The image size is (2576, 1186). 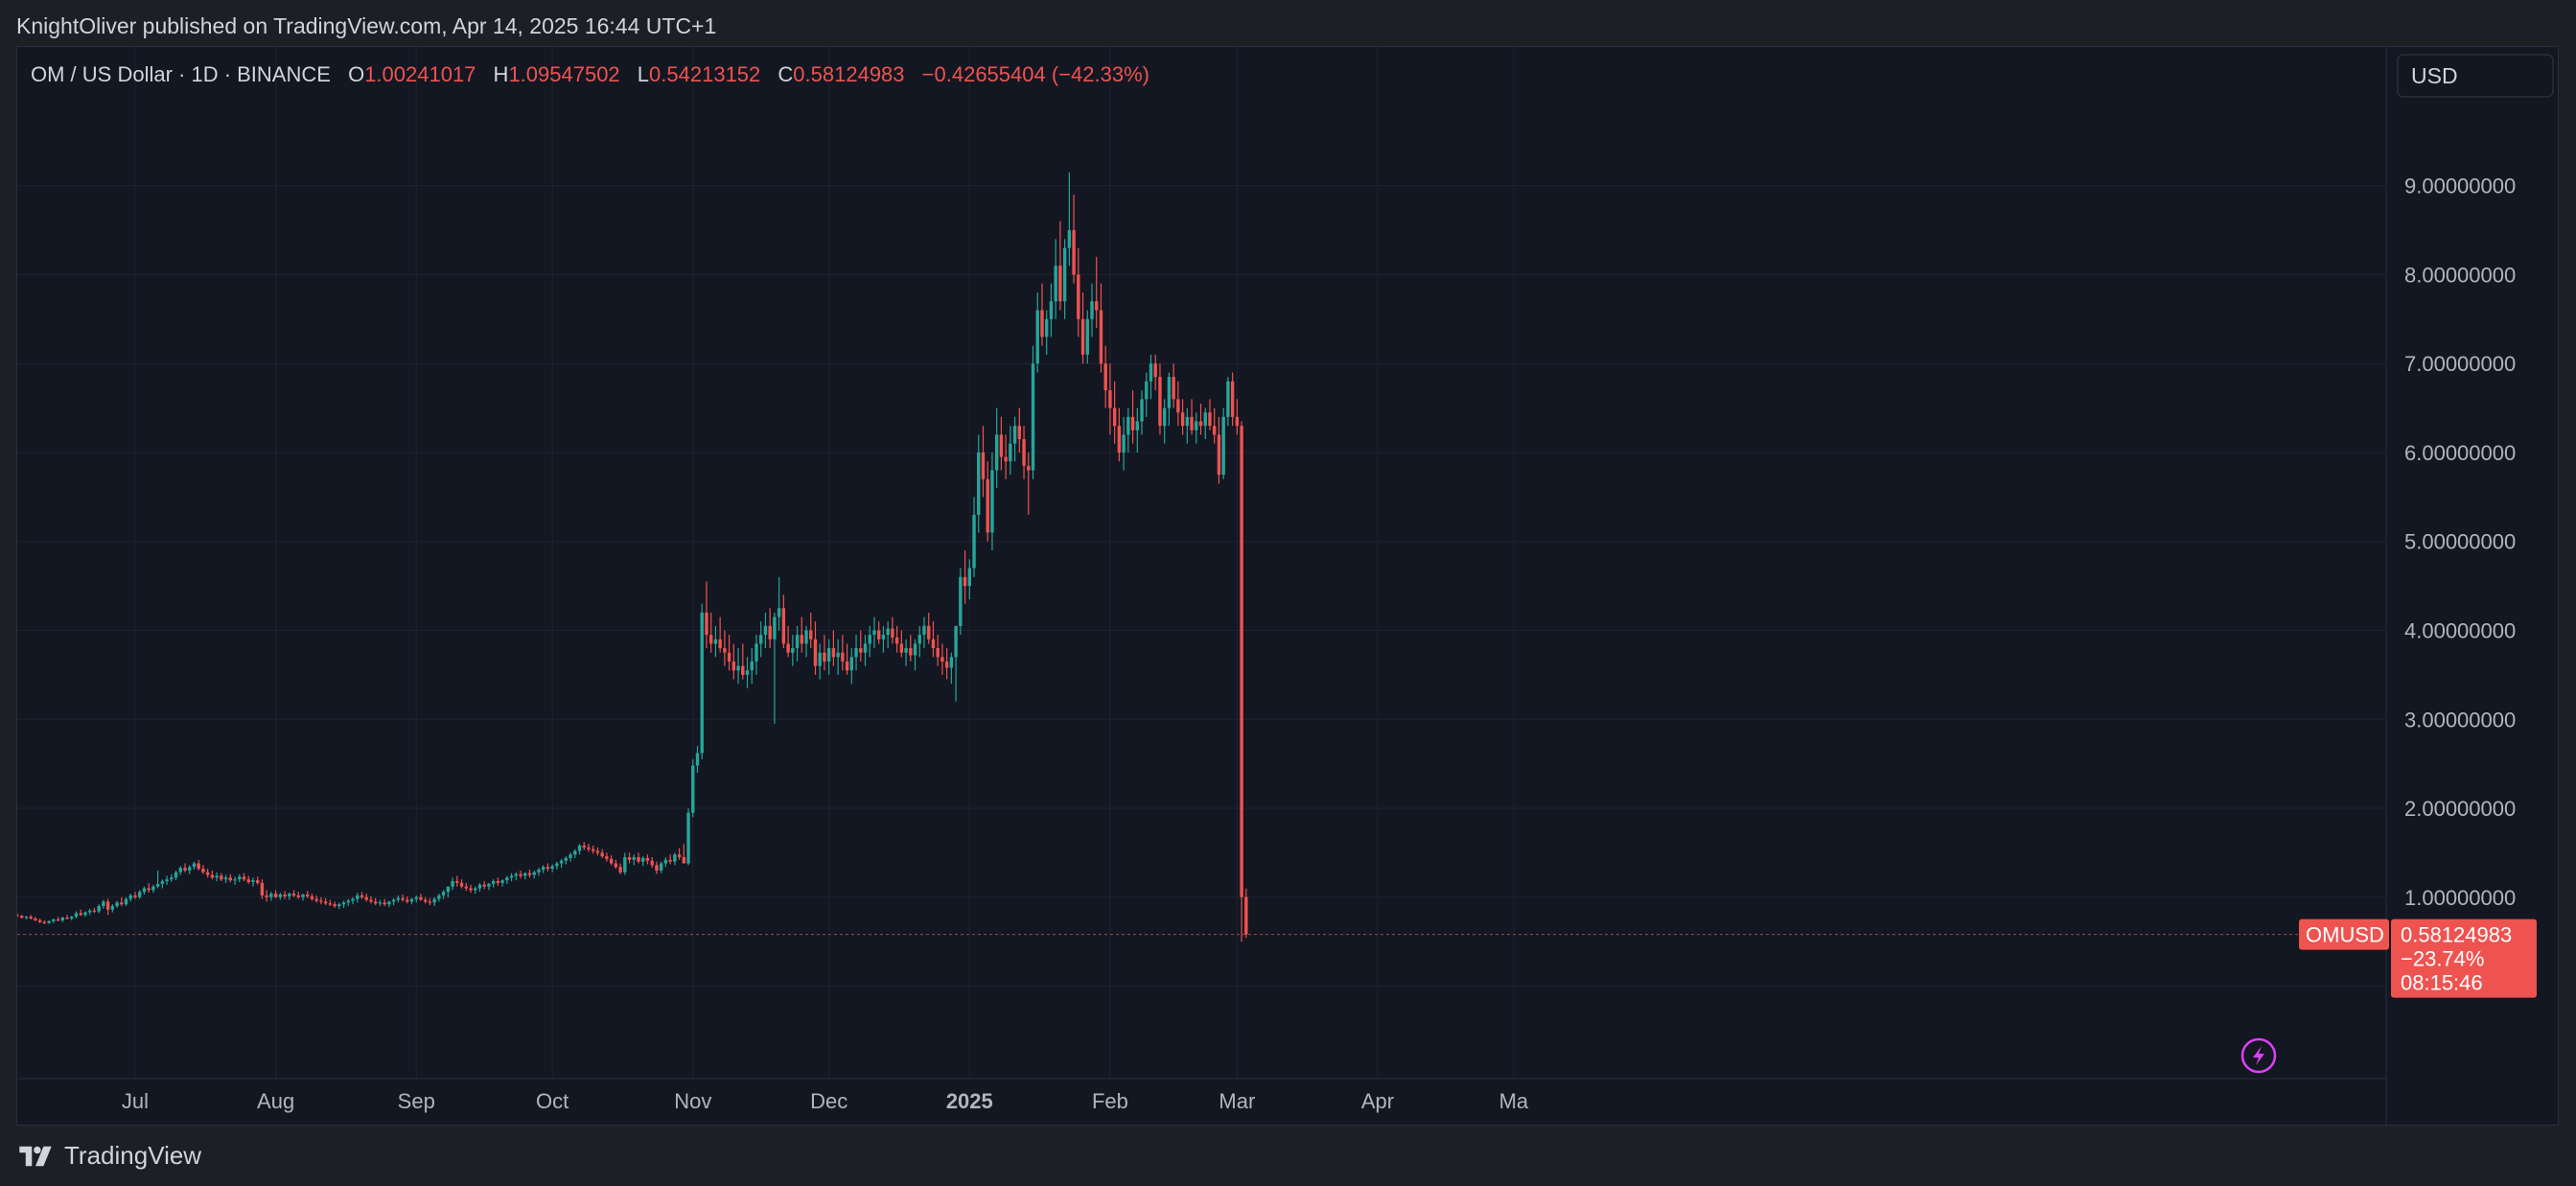 I want to click on currency-button: USD, so click(x=2476, y=76).